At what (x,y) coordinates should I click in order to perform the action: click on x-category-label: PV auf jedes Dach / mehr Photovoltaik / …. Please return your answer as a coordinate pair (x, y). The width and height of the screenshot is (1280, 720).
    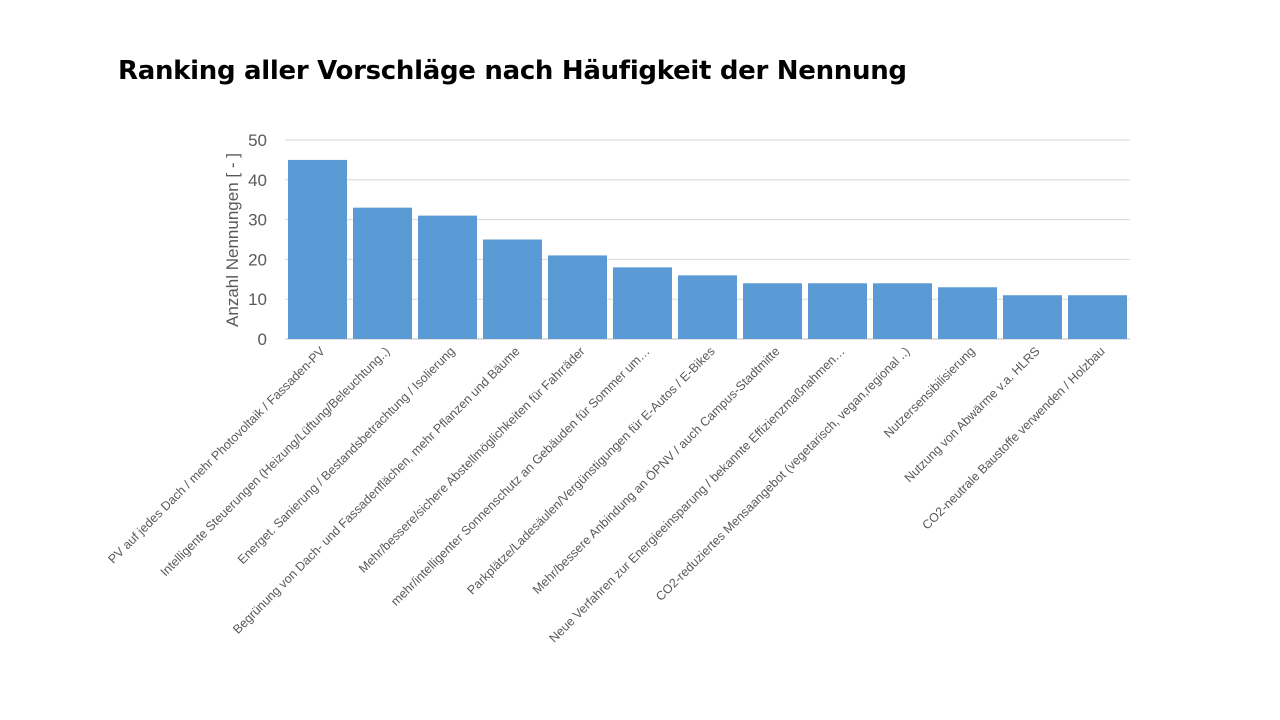
    Looking at the image, I should click on (216, 455).